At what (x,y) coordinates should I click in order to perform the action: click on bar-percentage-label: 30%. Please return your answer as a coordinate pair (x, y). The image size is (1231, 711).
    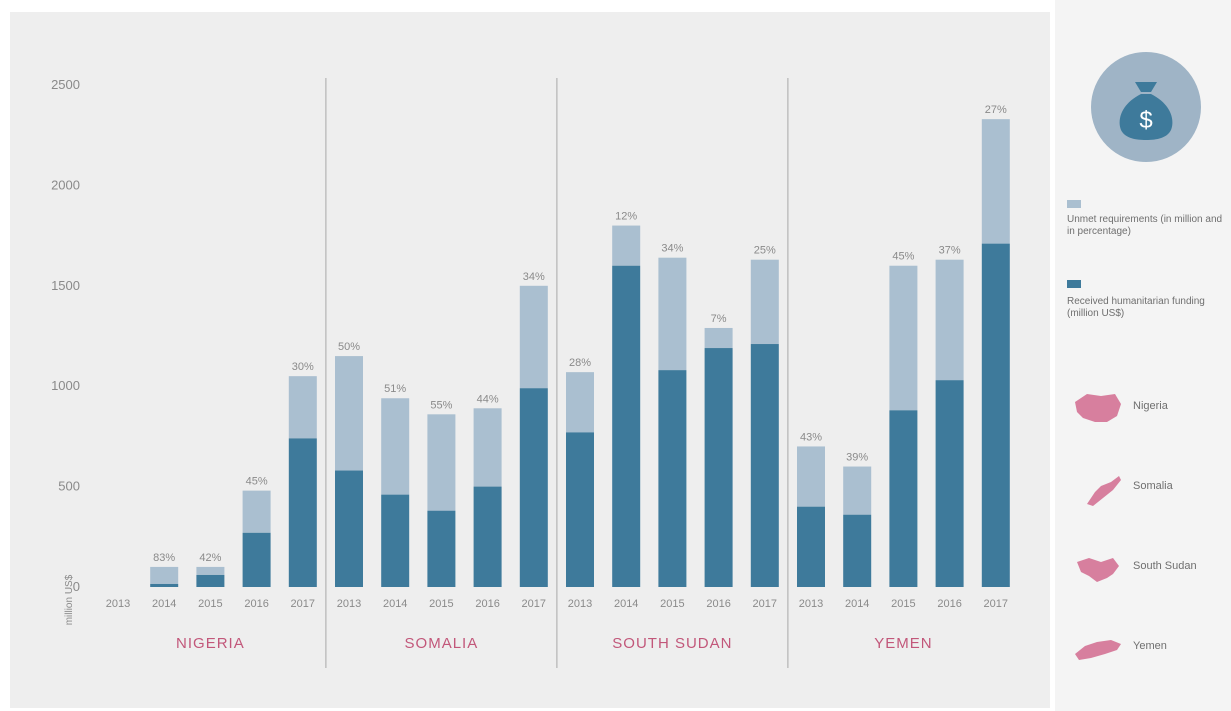
    Looking at the image, I should click on (303, 367).